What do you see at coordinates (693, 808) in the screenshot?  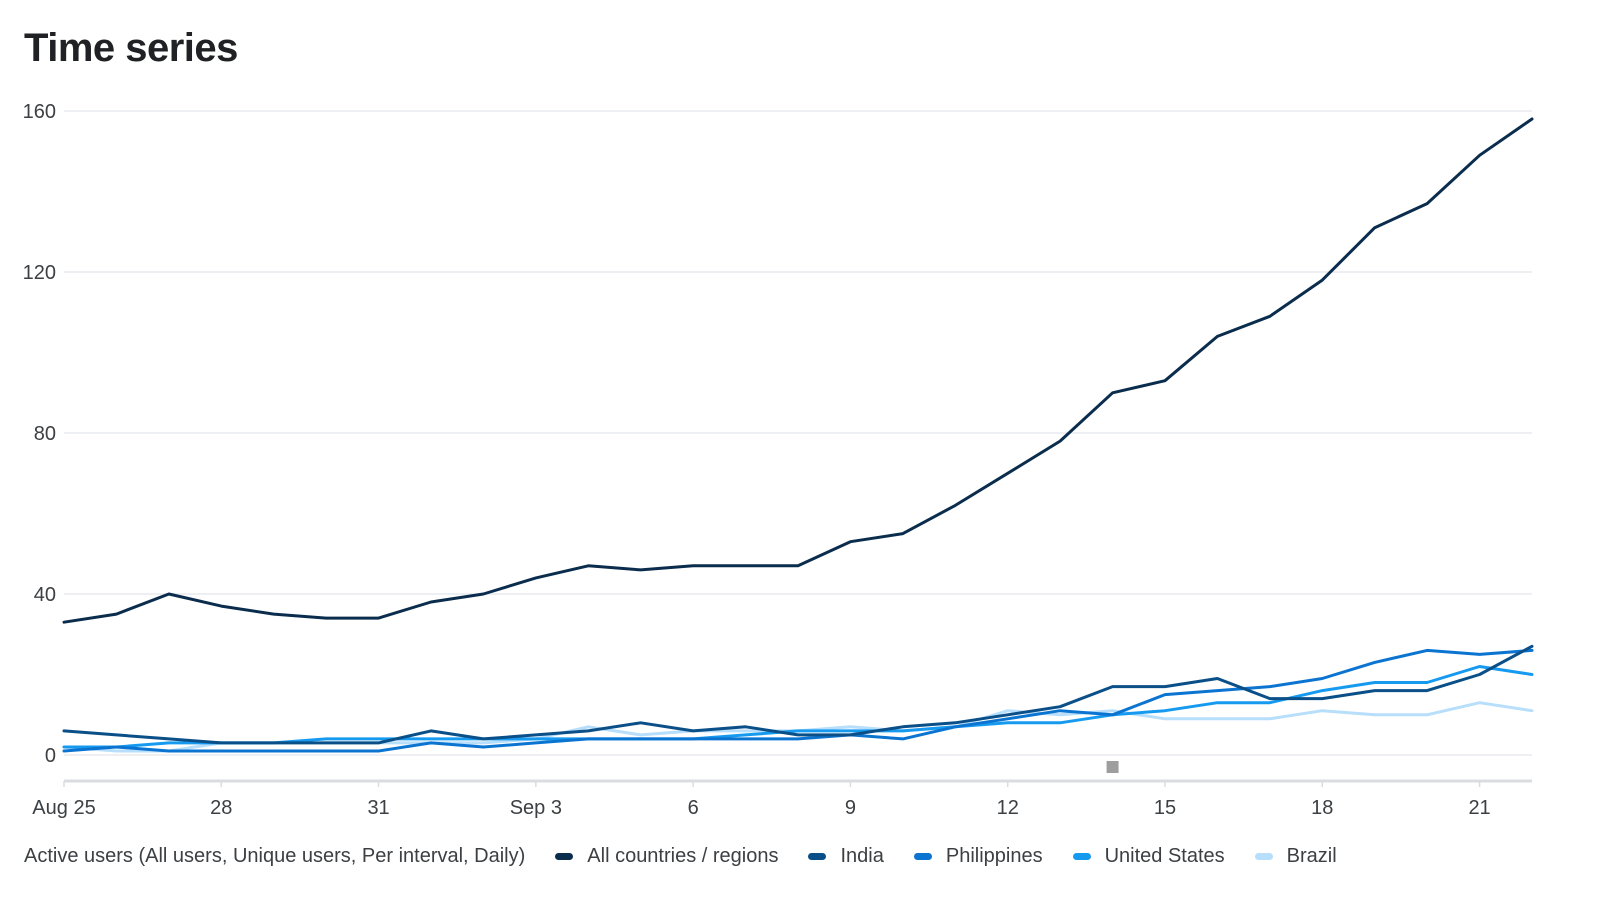 I see `x-tick-label: 6` at bounding box center [693, 808].